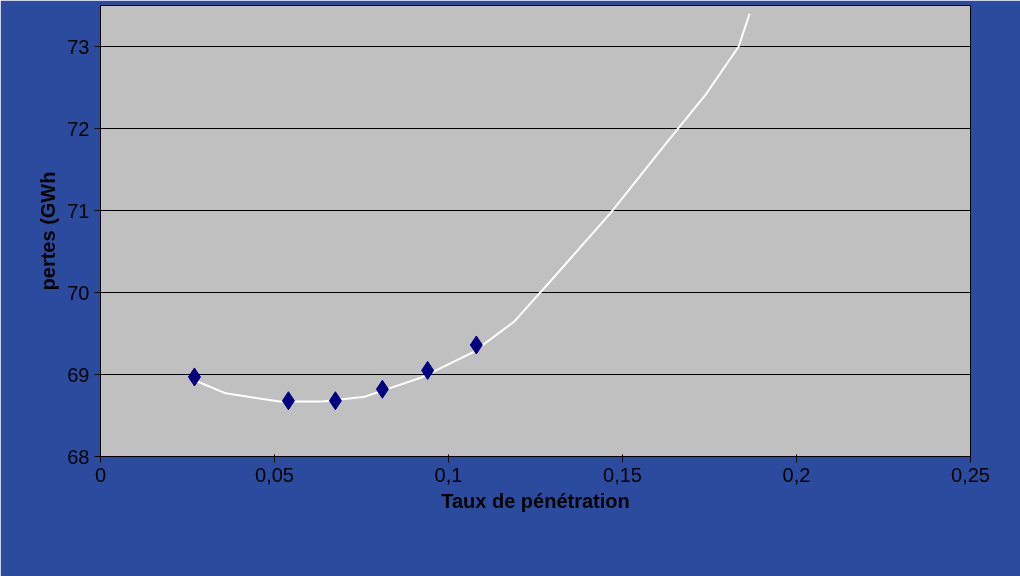 The width and height of the screenshot is (1020, 576). What do you see at coordinates (100, 474) in the screenshot?
I see `x-tick-label: 0` at bounding box center [100, 474].